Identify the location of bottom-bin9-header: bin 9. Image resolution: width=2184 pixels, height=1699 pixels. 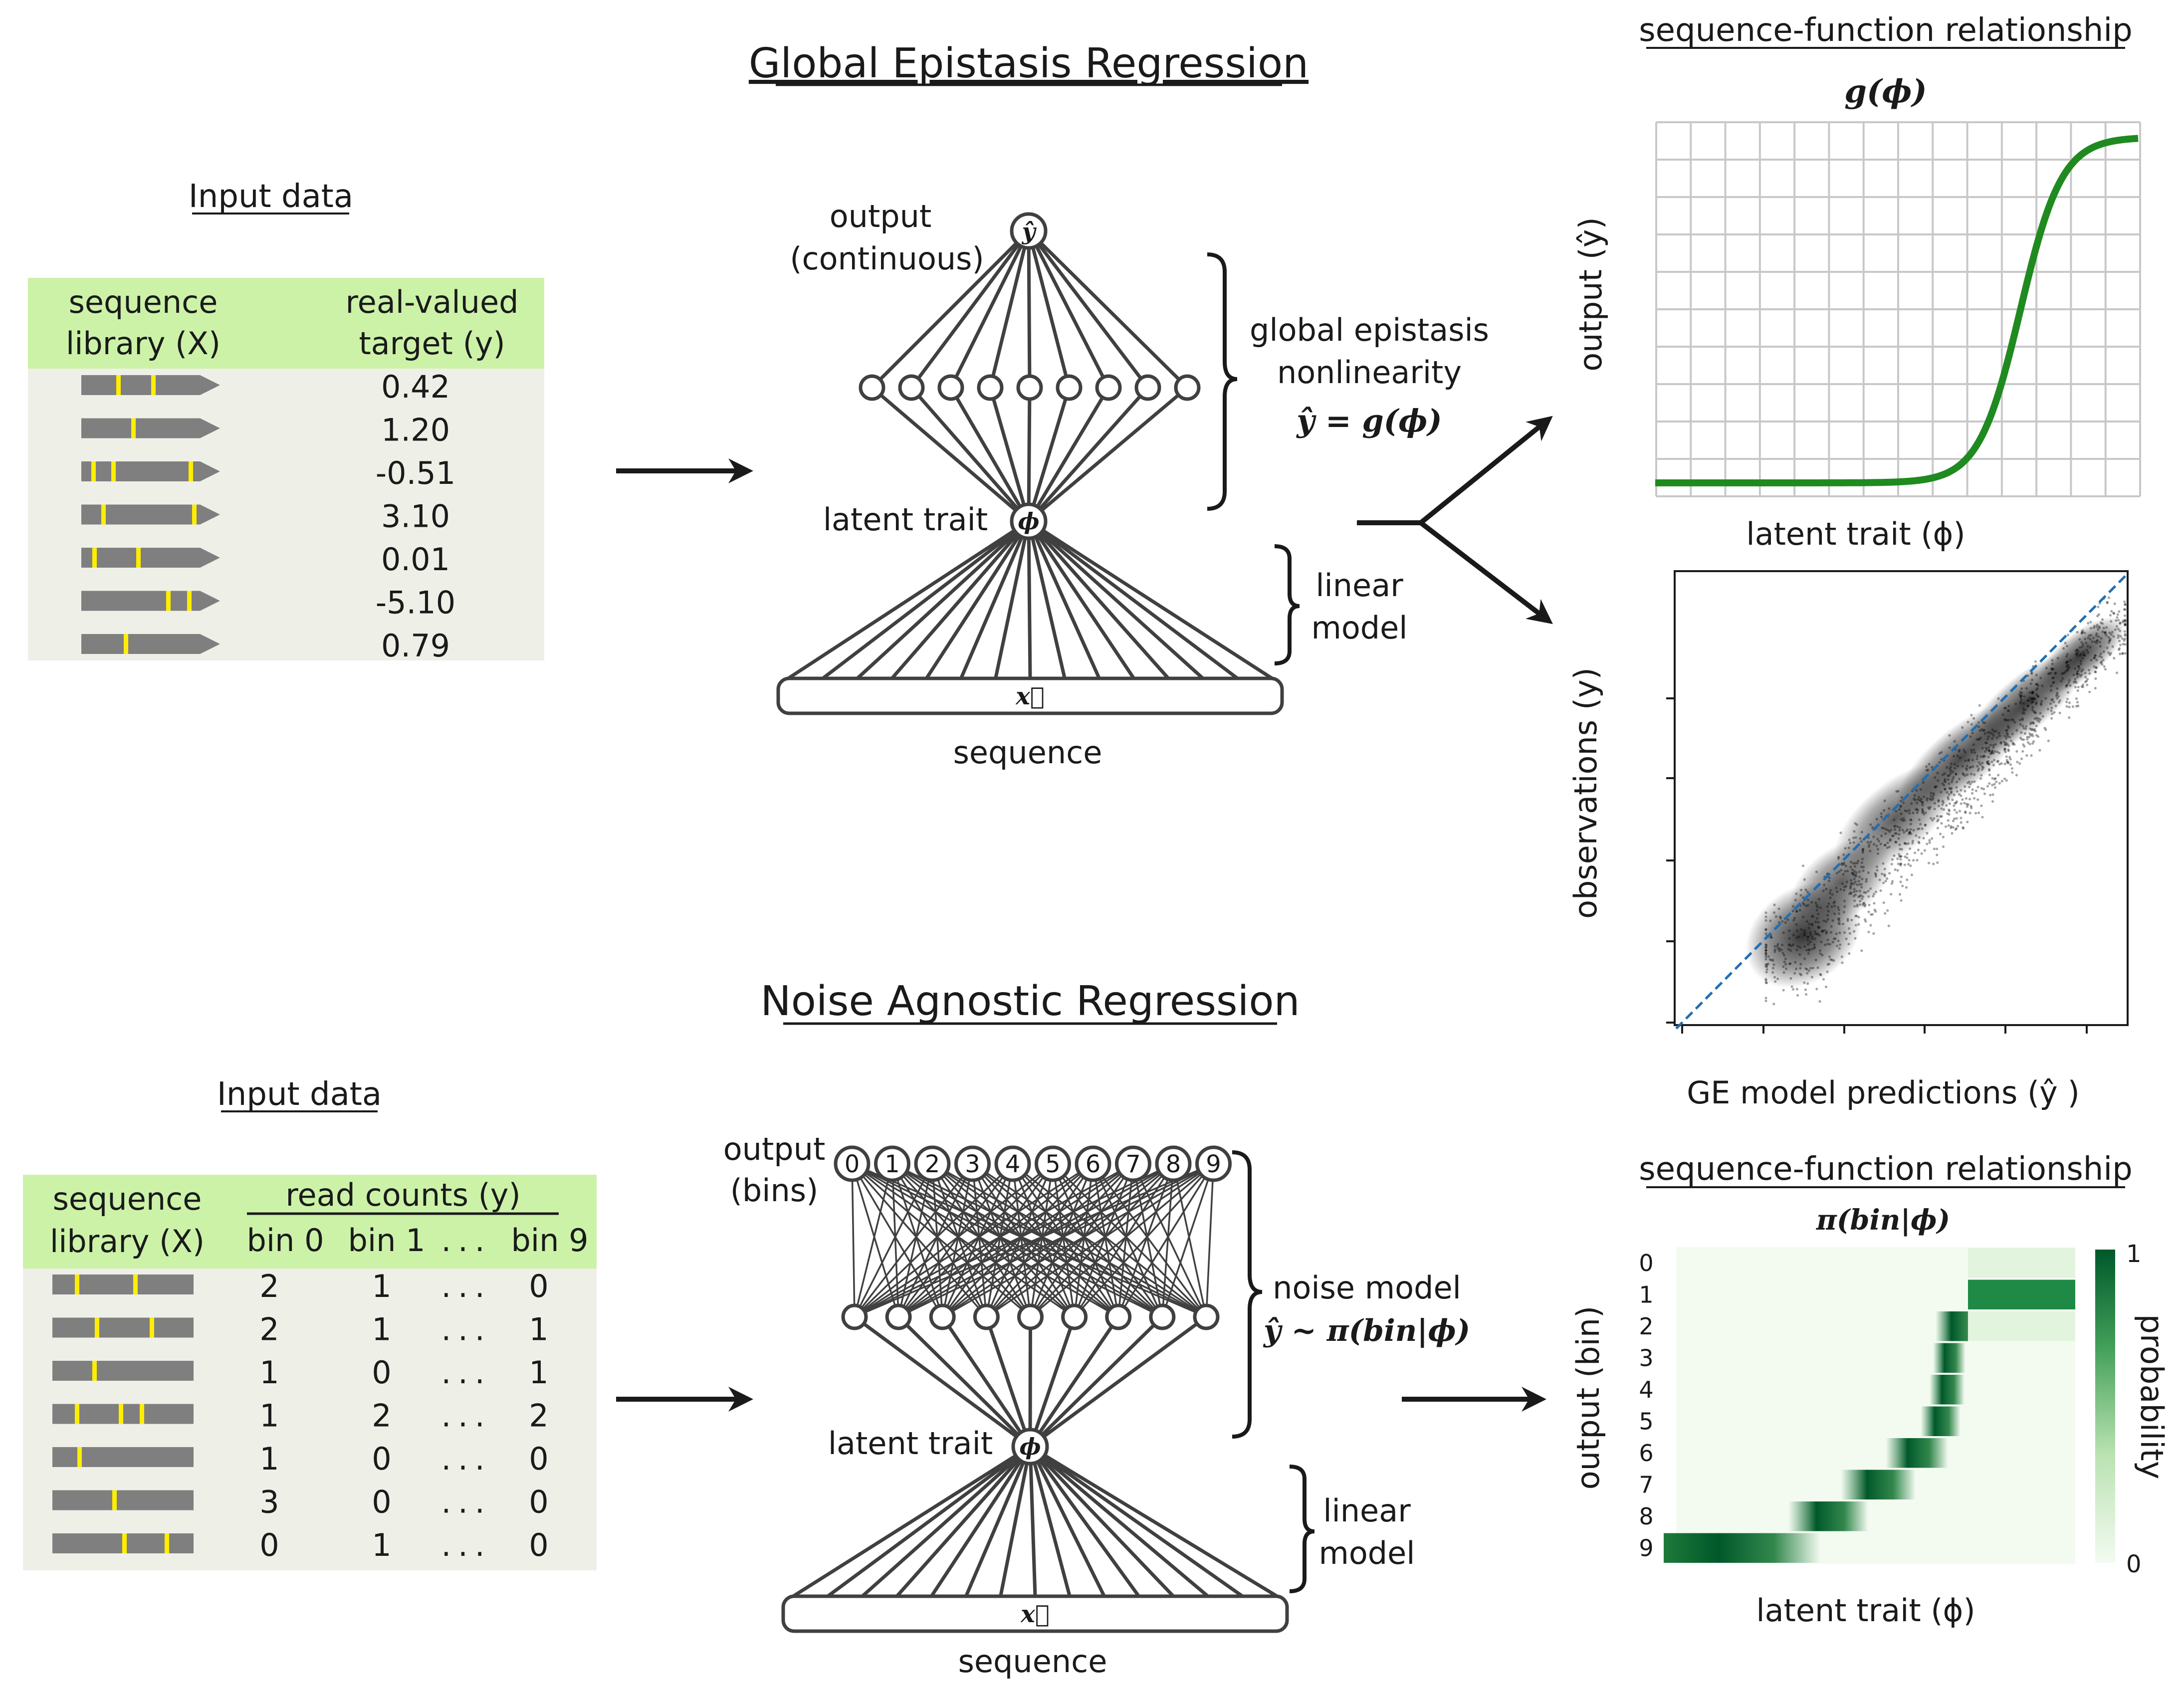
(549, 1240).